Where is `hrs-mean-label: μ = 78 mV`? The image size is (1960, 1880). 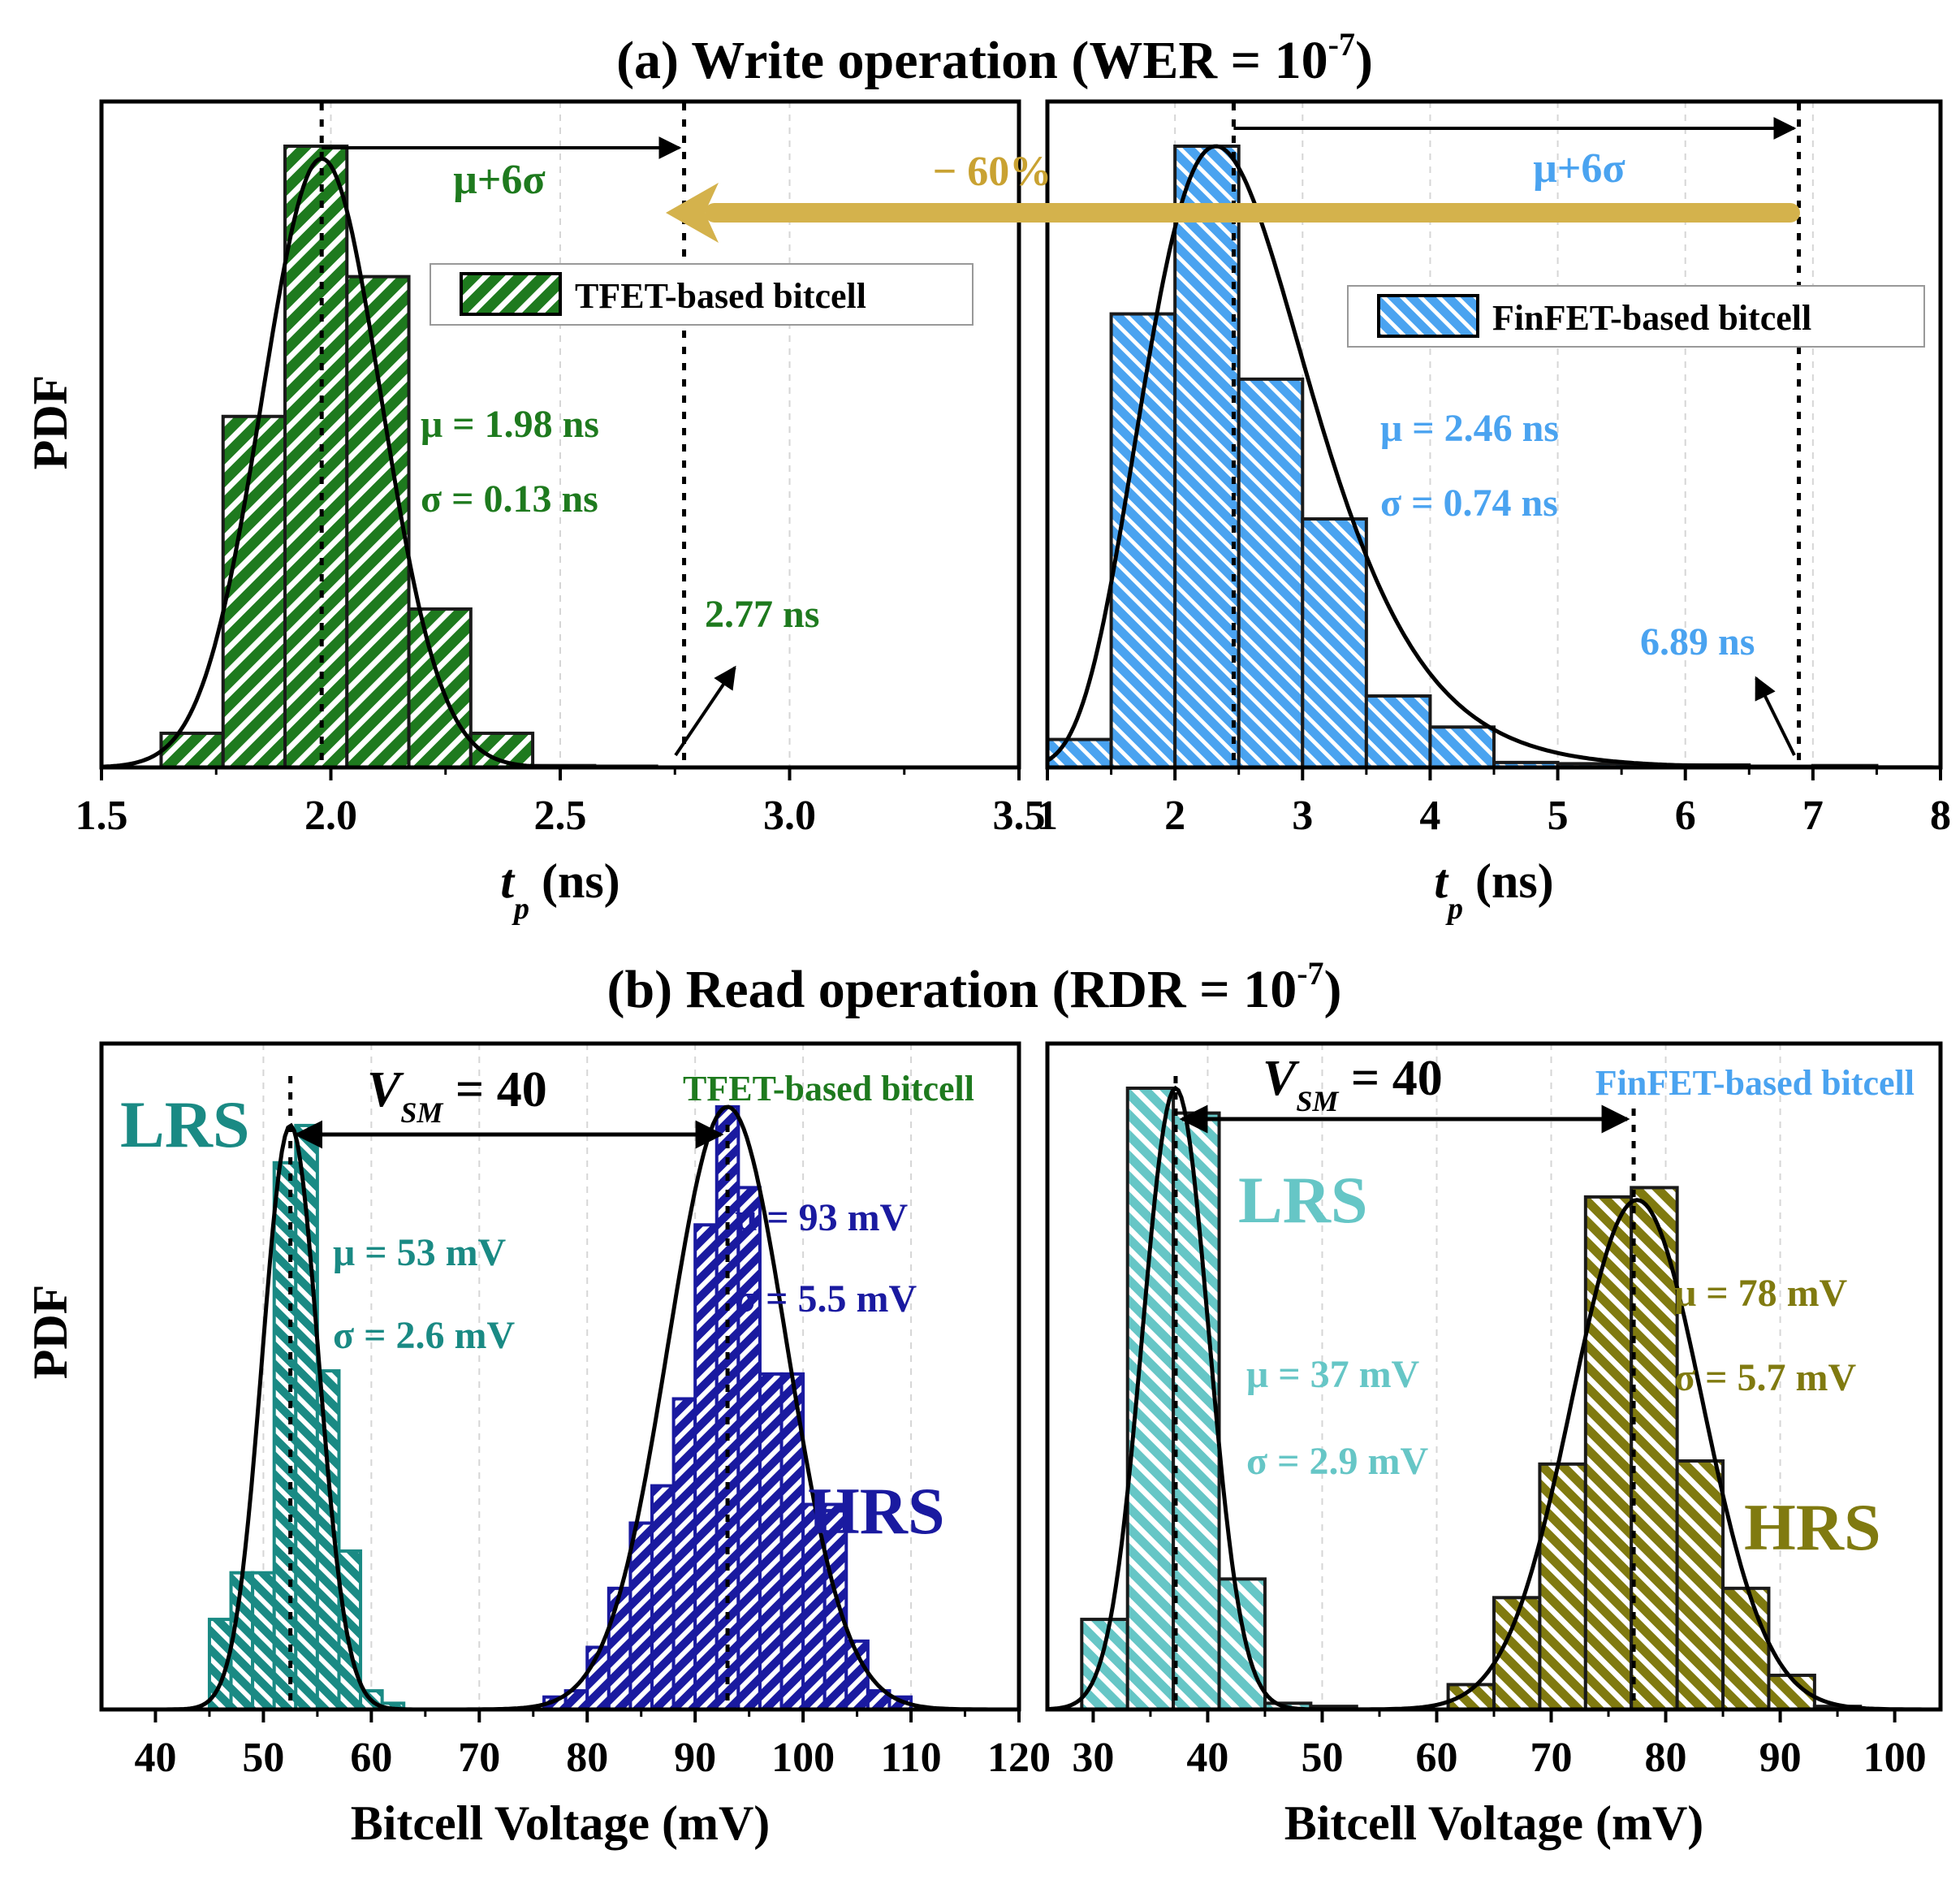
hrs-mean-label: μ = 78 mV is located at coordinates (1761, 1294).